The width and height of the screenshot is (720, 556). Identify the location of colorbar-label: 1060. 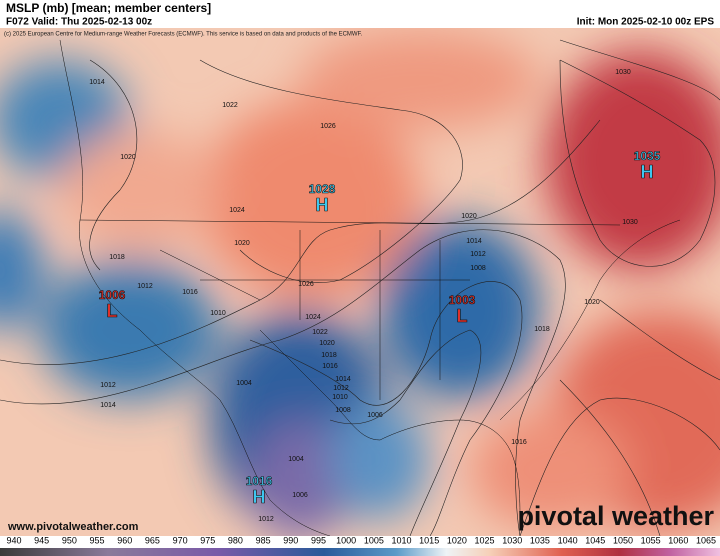
(678, 540).